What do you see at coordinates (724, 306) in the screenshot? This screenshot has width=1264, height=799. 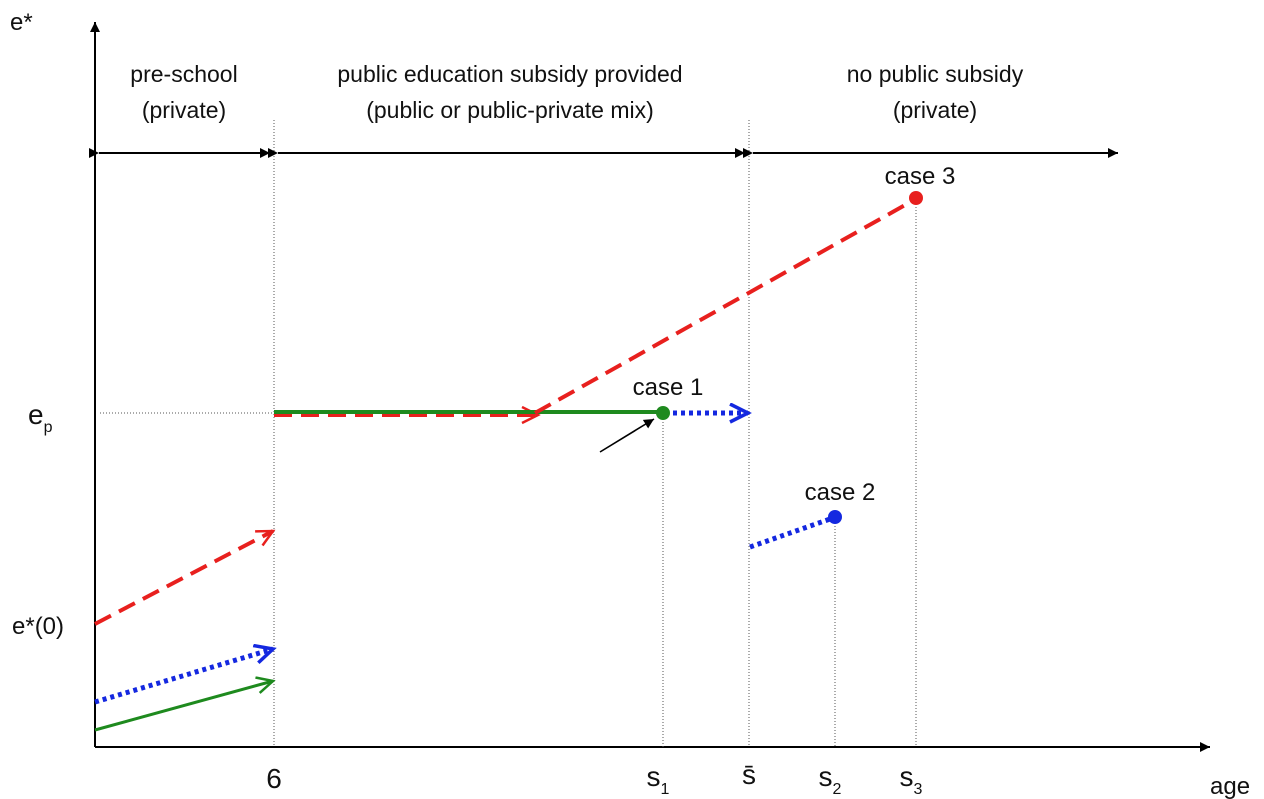 I see `red-rising-path` at bounding box center [724, 306].